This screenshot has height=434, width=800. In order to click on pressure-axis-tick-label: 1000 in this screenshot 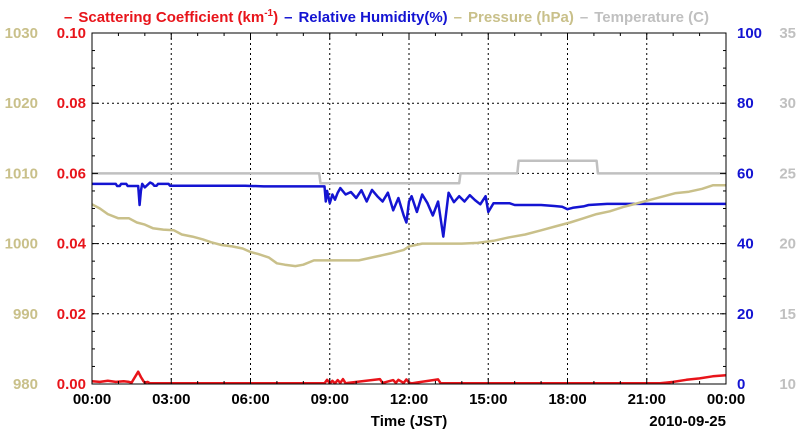, I will do `click(21, 244)`.